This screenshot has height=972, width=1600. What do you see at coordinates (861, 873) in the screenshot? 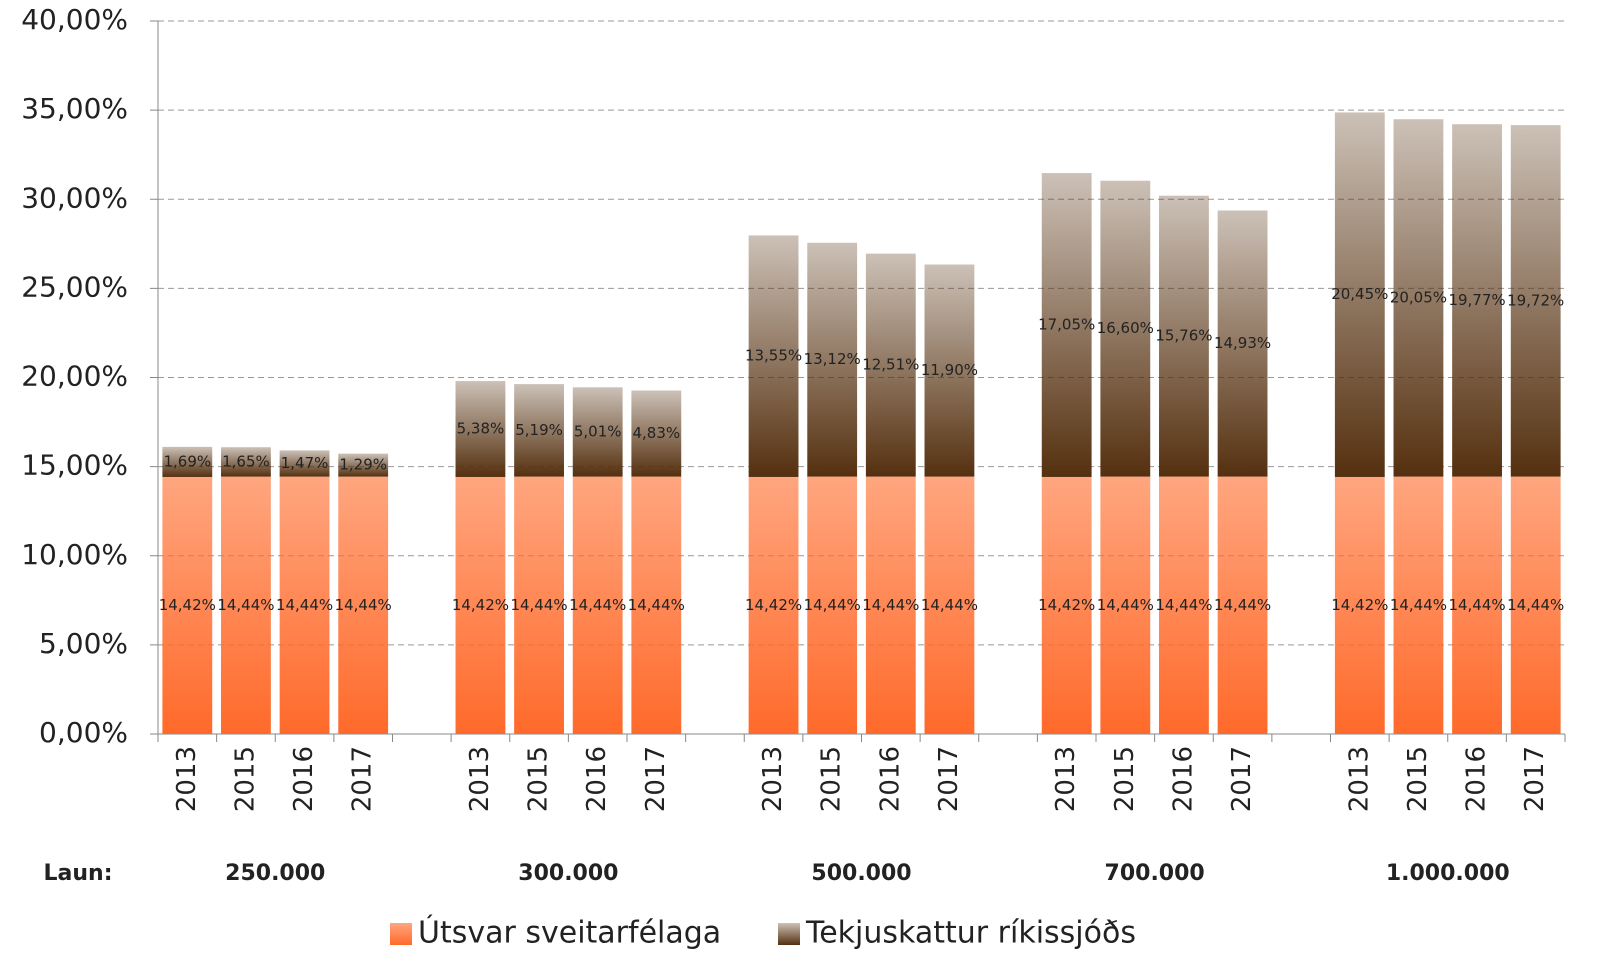
I see `group-label: 500.000` at bounding box center [861, 873].